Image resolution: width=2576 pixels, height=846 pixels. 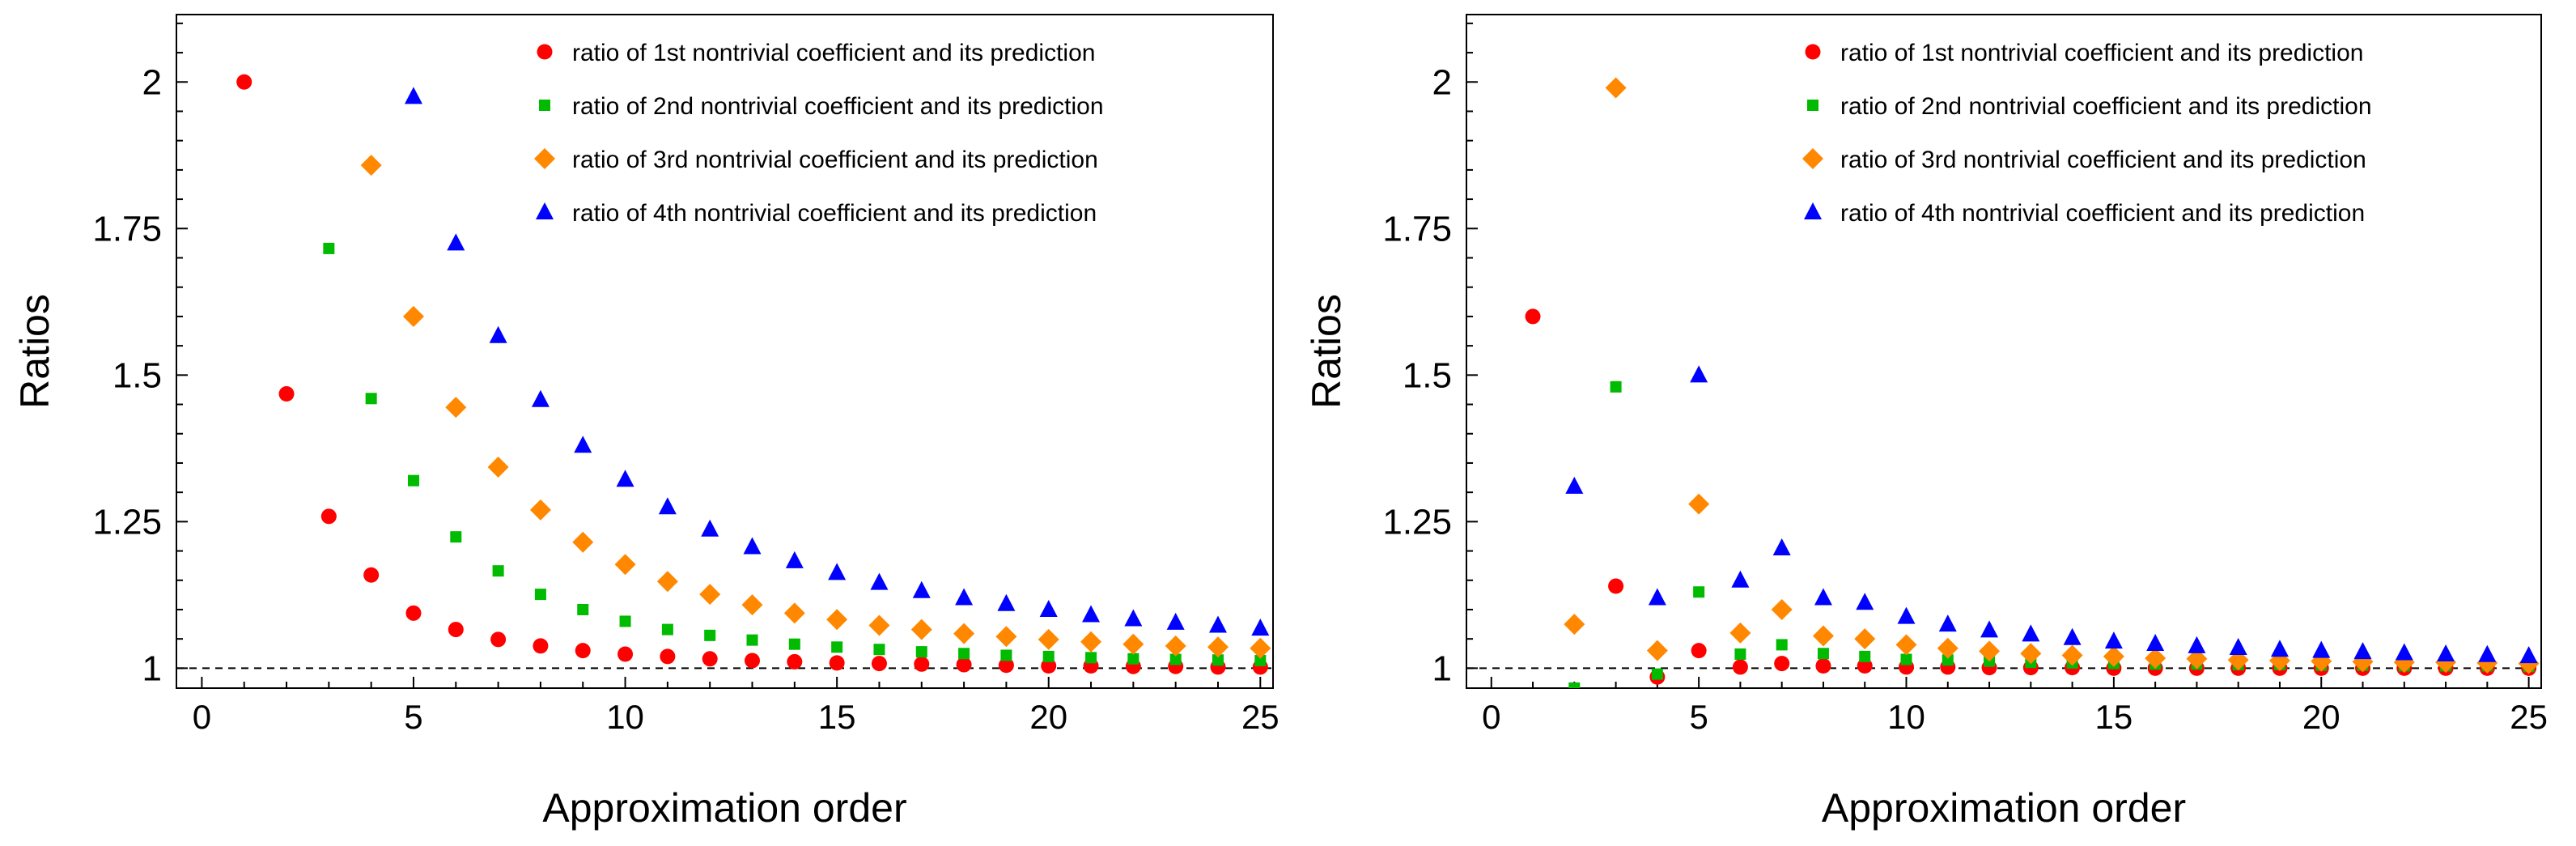 I want to click on x-tick-label: 0, so click(x=202, y=717).